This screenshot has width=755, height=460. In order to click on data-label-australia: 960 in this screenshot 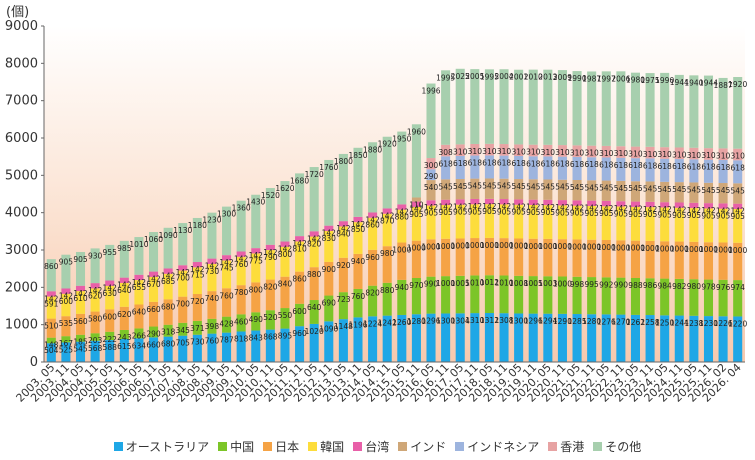, I will do `click(299, 333)`.